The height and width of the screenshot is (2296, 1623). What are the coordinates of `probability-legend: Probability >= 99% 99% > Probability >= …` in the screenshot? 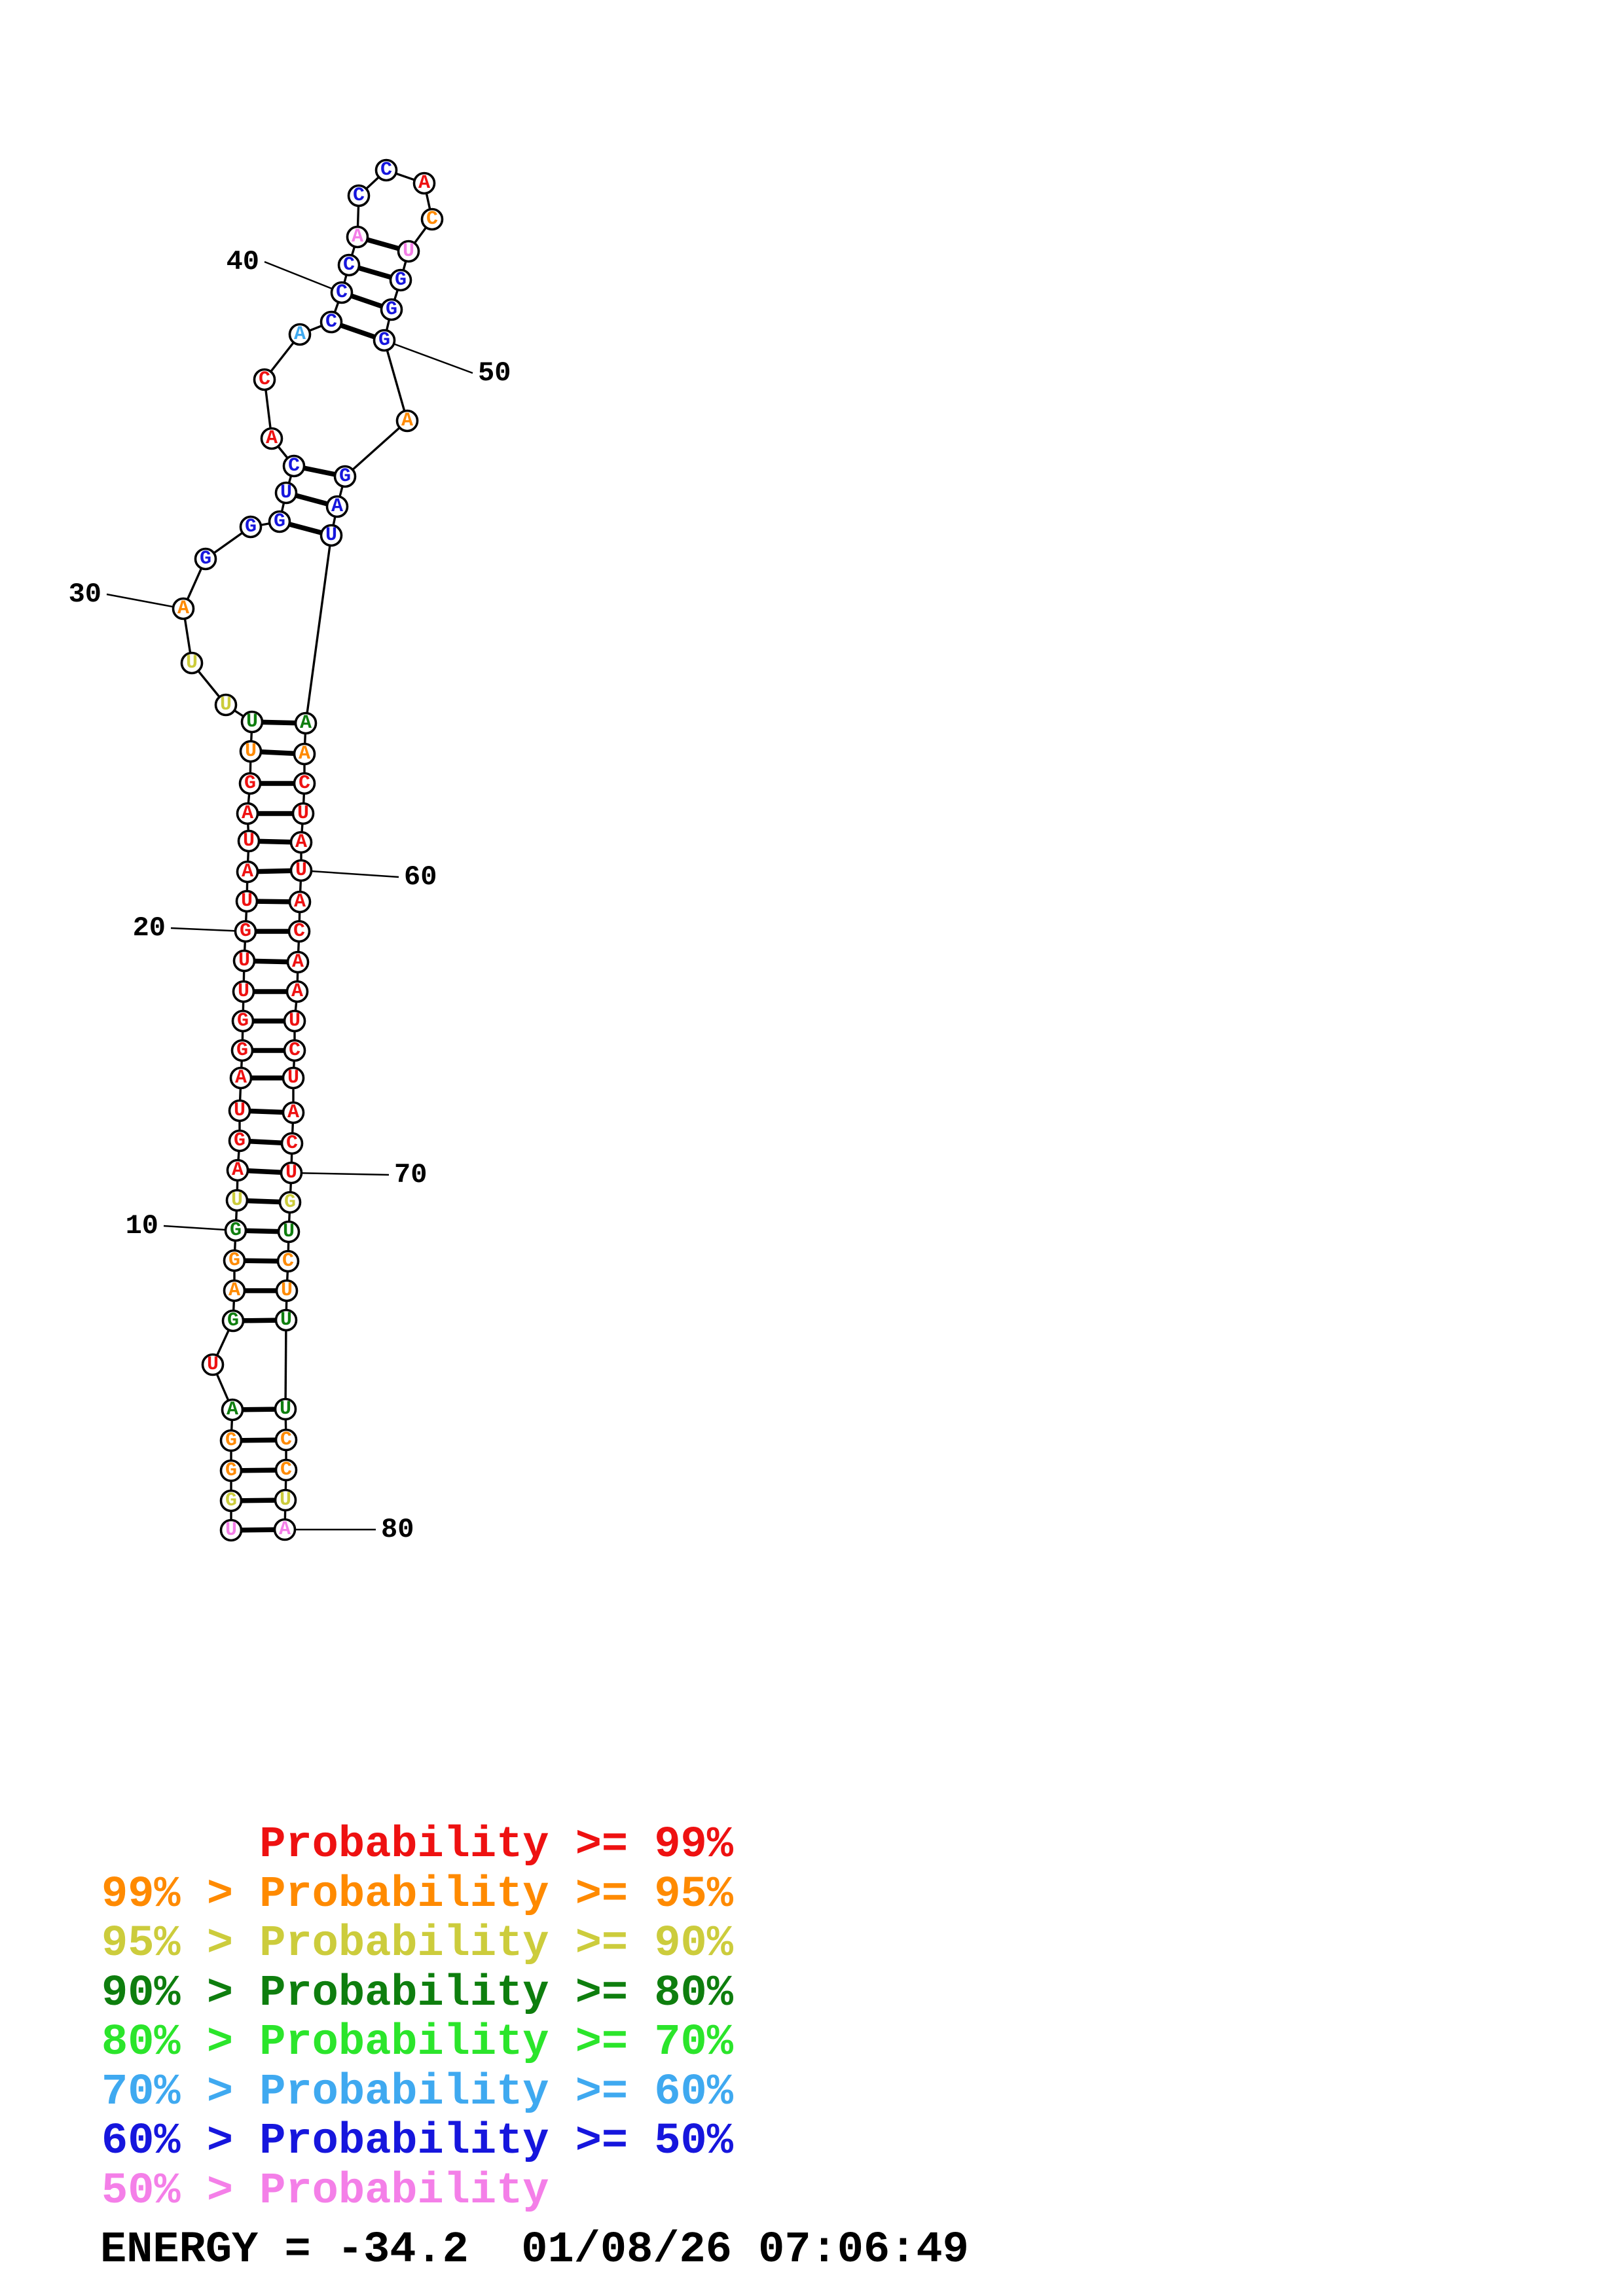 It's located at (417, 2018).